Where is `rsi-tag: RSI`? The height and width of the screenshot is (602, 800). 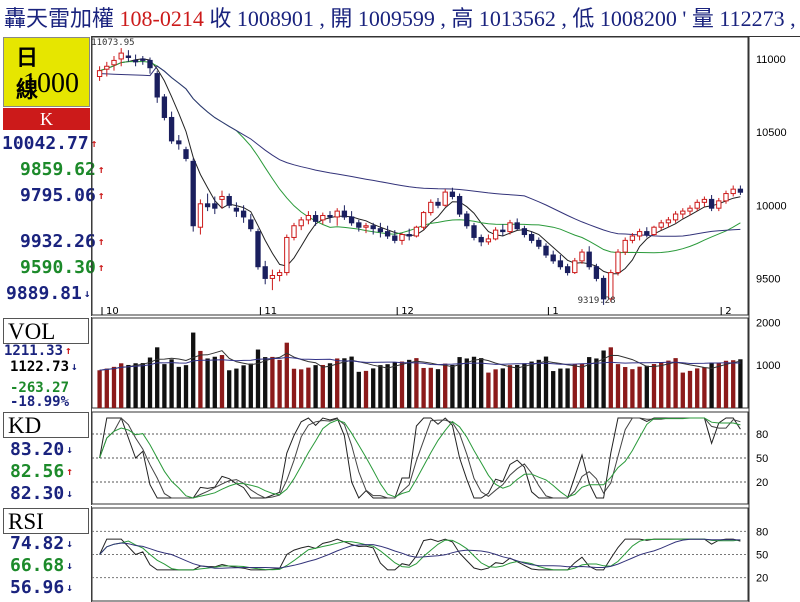
rsi-tag: RSI is located at coordinates (46, 521).